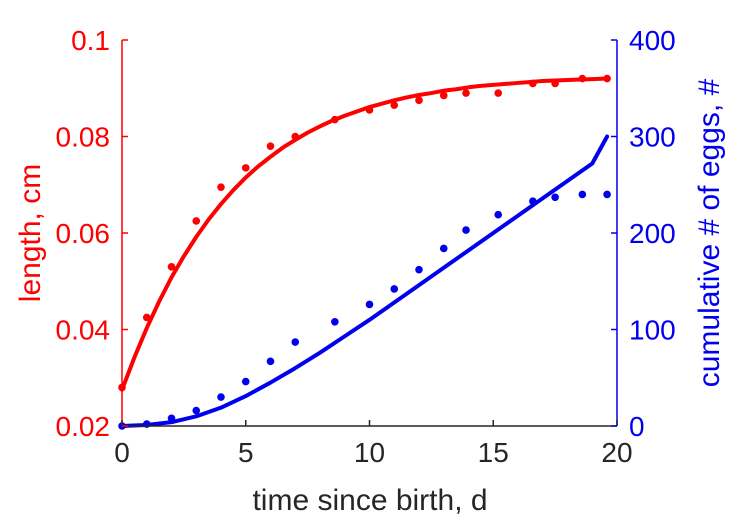  I want to click on left-y-tick-label: 0.08, so click(83, 137).